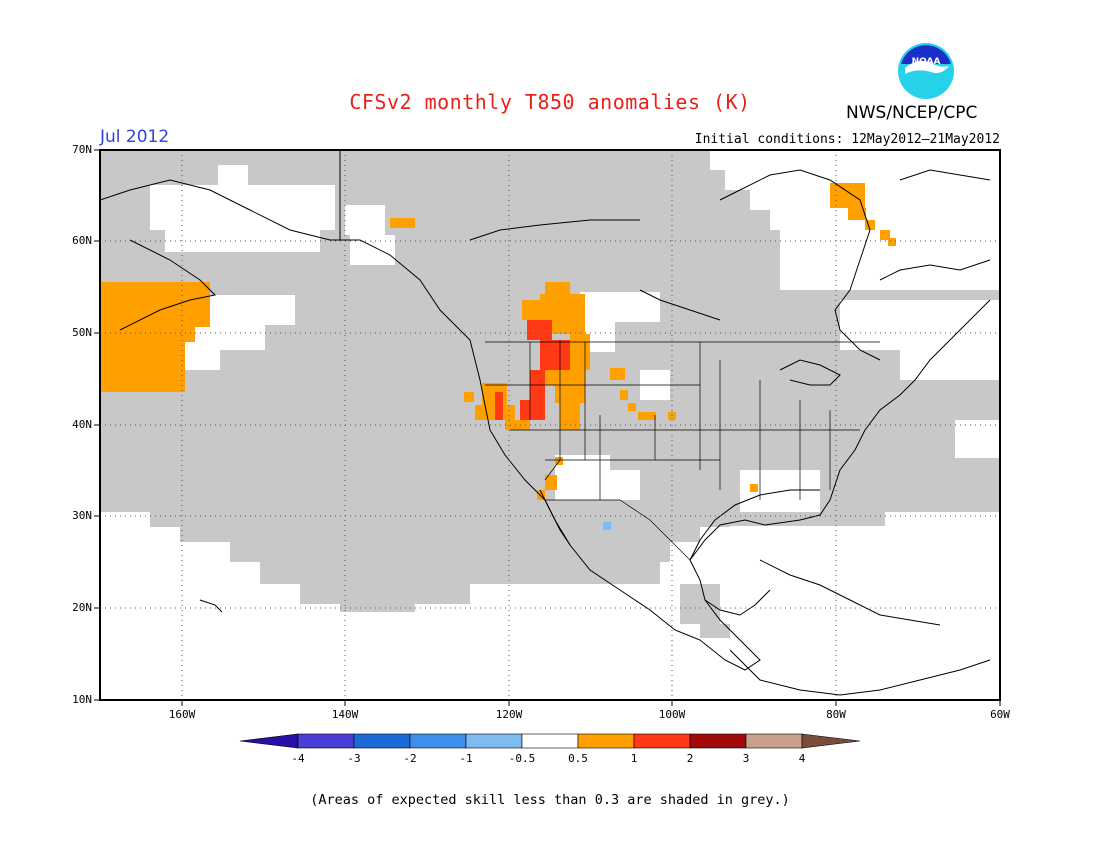 This screenshot has height=850, width=1100. What do you see at coordinates (82, 424) in the screenshot?
I see `lat-label: 40N` at bounding box center [82, 424].